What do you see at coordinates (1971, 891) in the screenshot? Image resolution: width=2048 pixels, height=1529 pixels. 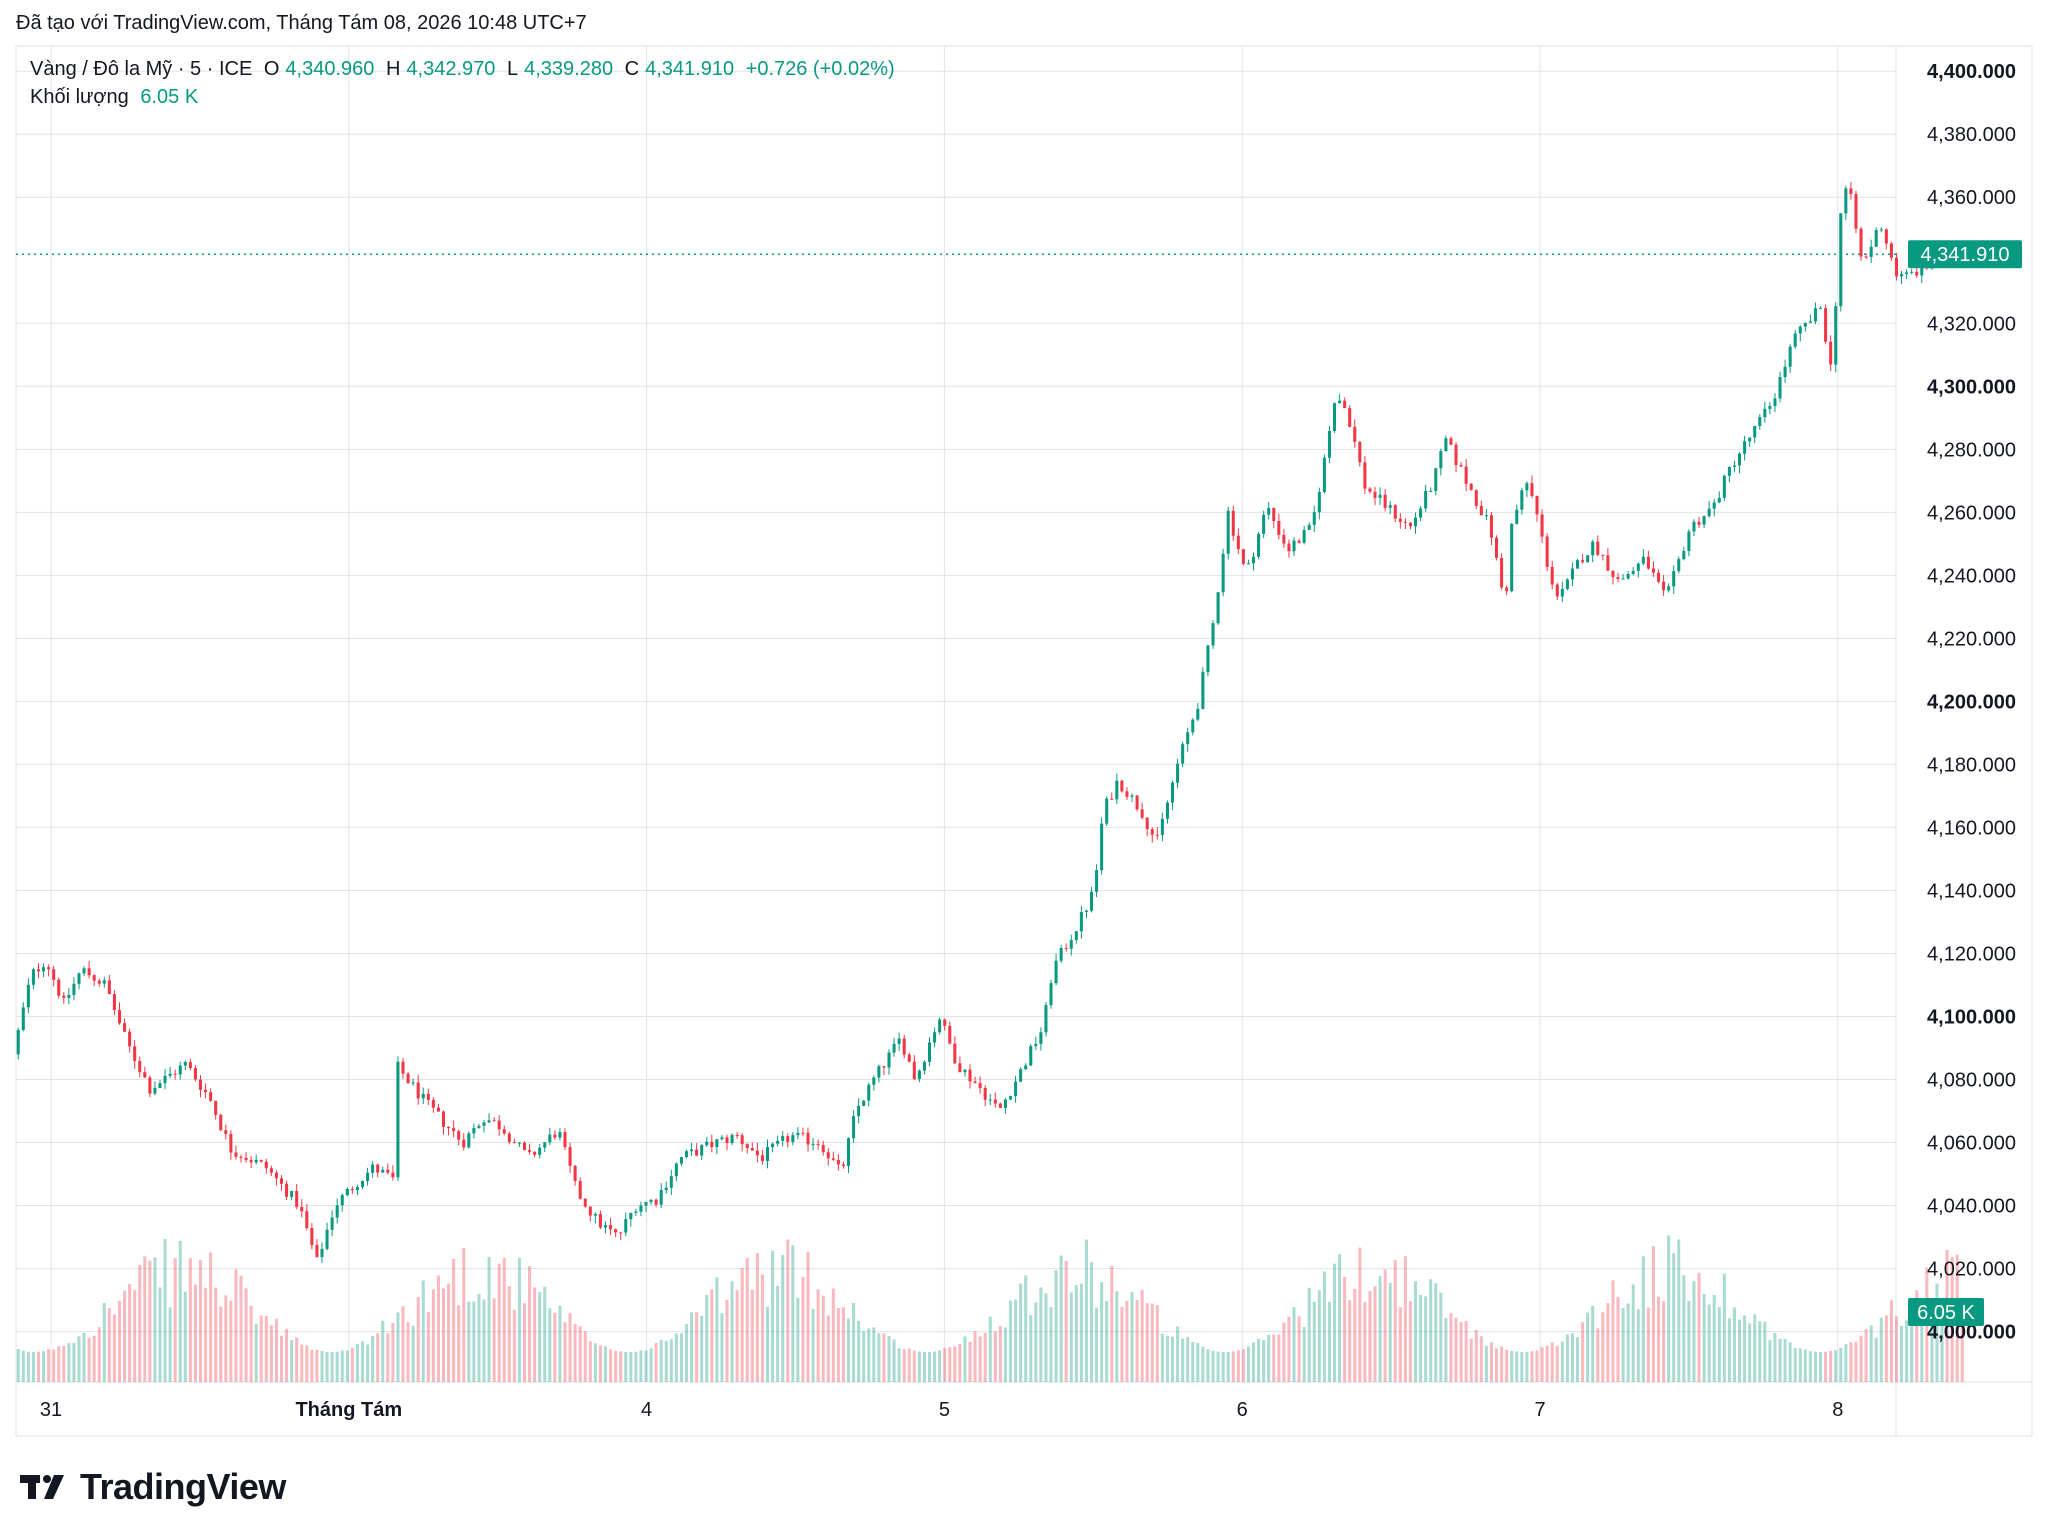 I see `y-tick-label: 4,140.000` at bounding box center [1971, 891].